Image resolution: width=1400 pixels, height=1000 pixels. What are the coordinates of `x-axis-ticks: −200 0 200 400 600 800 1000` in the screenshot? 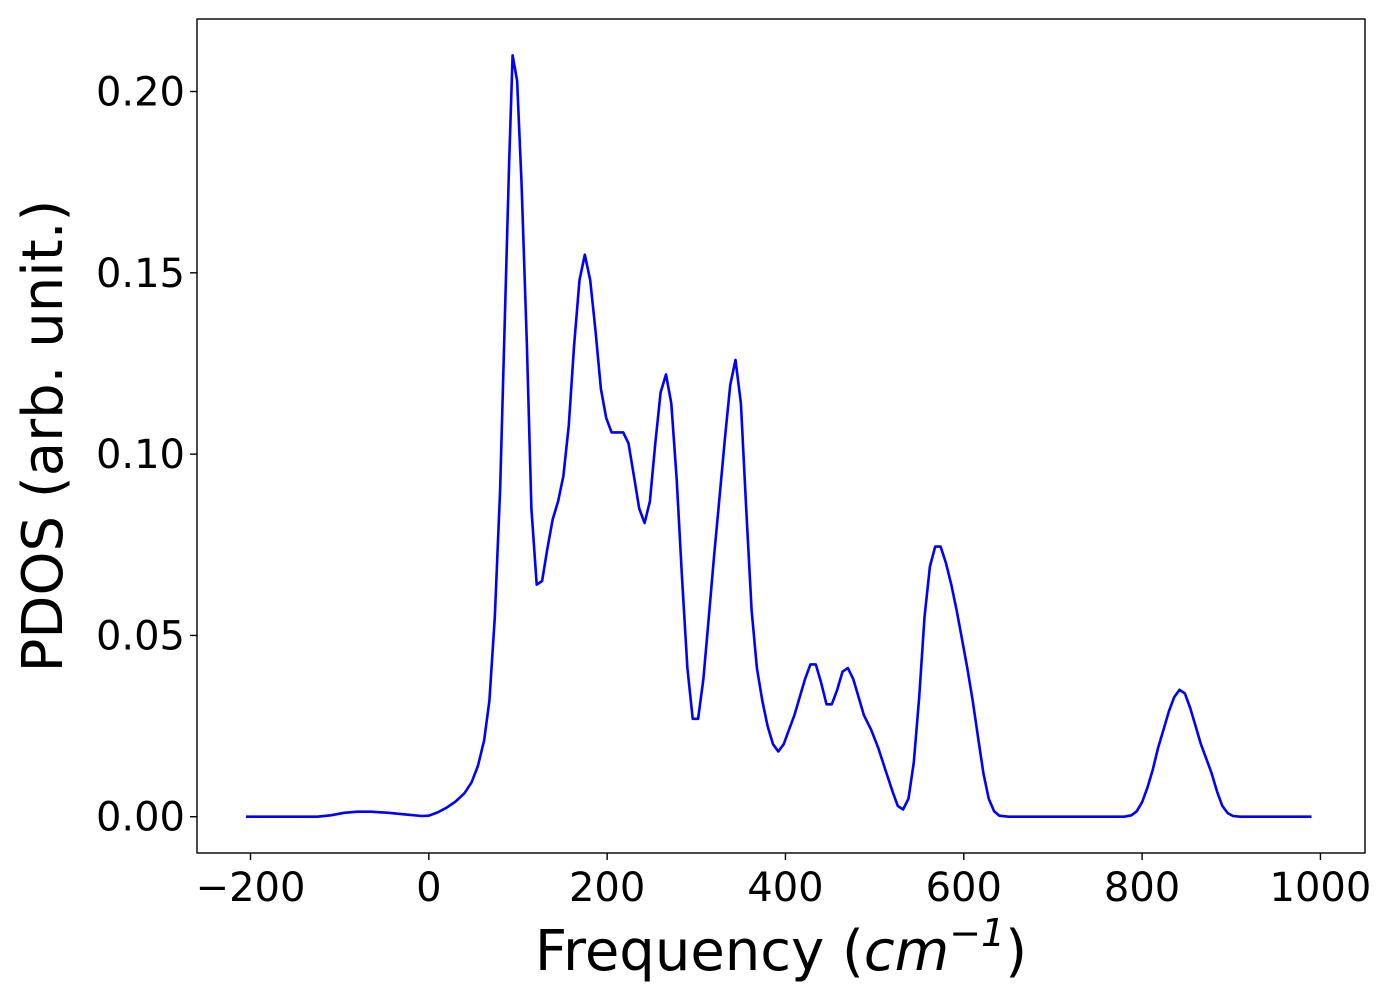 It's located at (784, 882).